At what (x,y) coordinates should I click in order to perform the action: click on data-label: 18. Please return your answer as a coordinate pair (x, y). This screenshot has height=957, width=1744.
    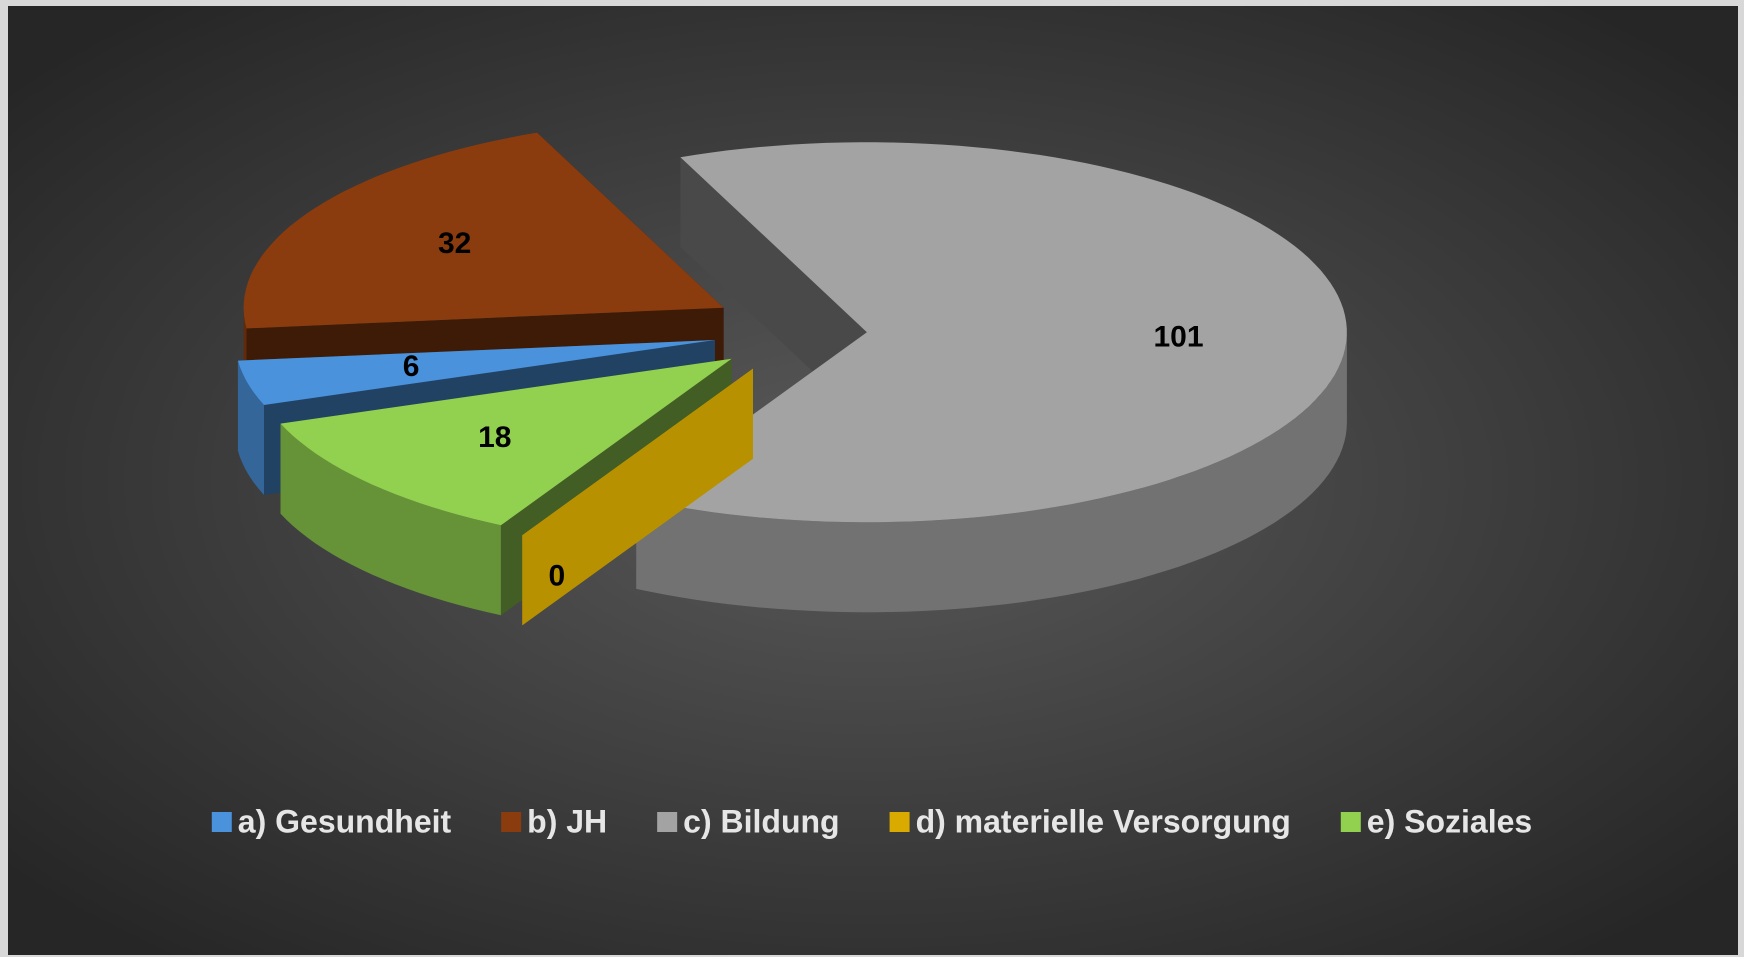
    Looking at the image, I should click on (494, 437).